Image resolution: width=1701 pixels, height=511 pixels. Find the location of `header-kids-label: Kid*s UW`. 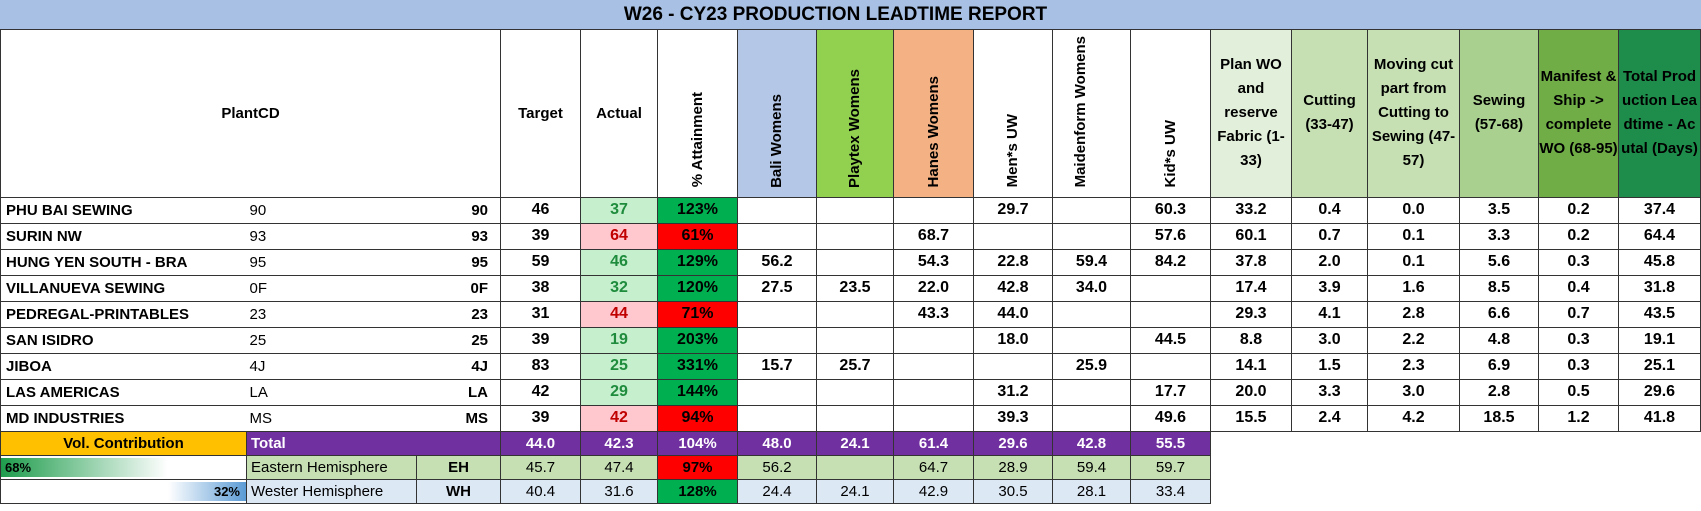

header-kids-label: Kid*s UW is located at coordinates (1170, 154).